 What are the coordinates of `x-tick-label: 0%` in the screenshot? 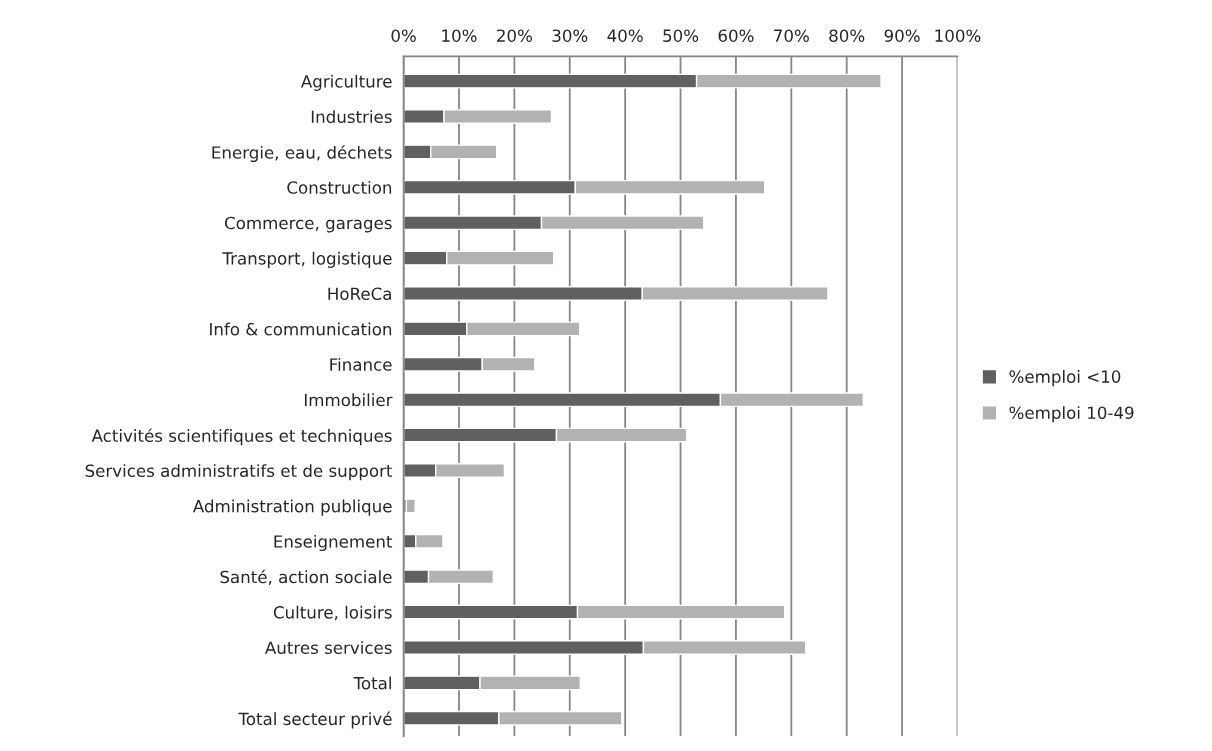 It's located at (403, 35).